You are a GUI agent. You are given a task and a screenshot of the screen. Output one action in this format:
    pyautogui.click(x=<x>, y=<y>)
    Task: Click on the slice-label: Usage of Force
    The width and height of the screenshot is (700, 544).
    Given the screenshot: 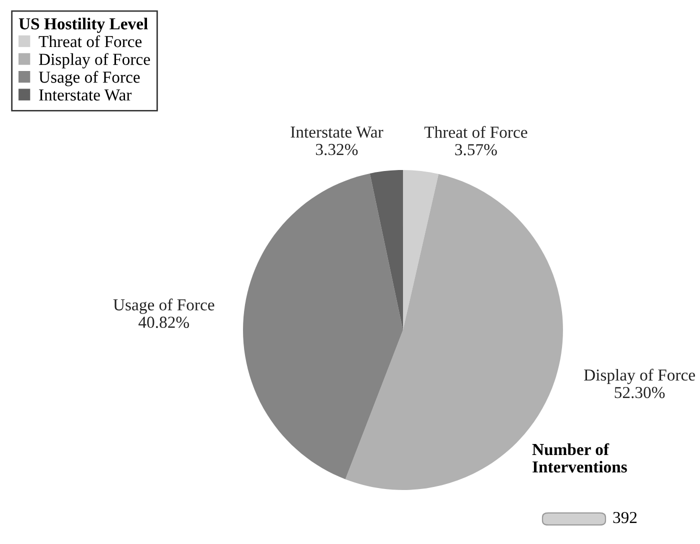 What is the action you would take?
    pyautogui.click(x=163, y=306)
    